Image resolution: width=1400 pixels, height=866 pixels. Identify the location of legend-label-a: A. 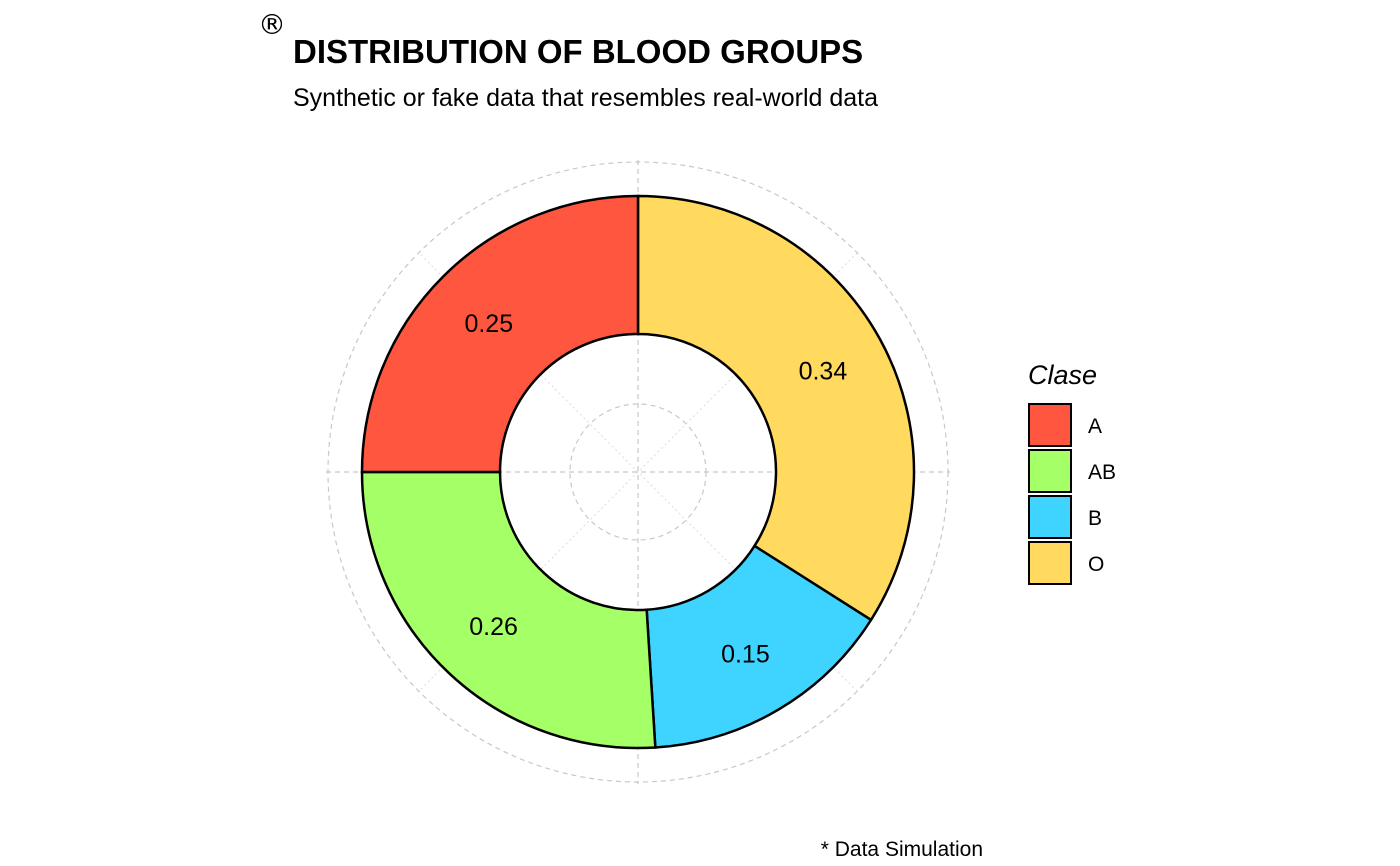
(1095, 426).